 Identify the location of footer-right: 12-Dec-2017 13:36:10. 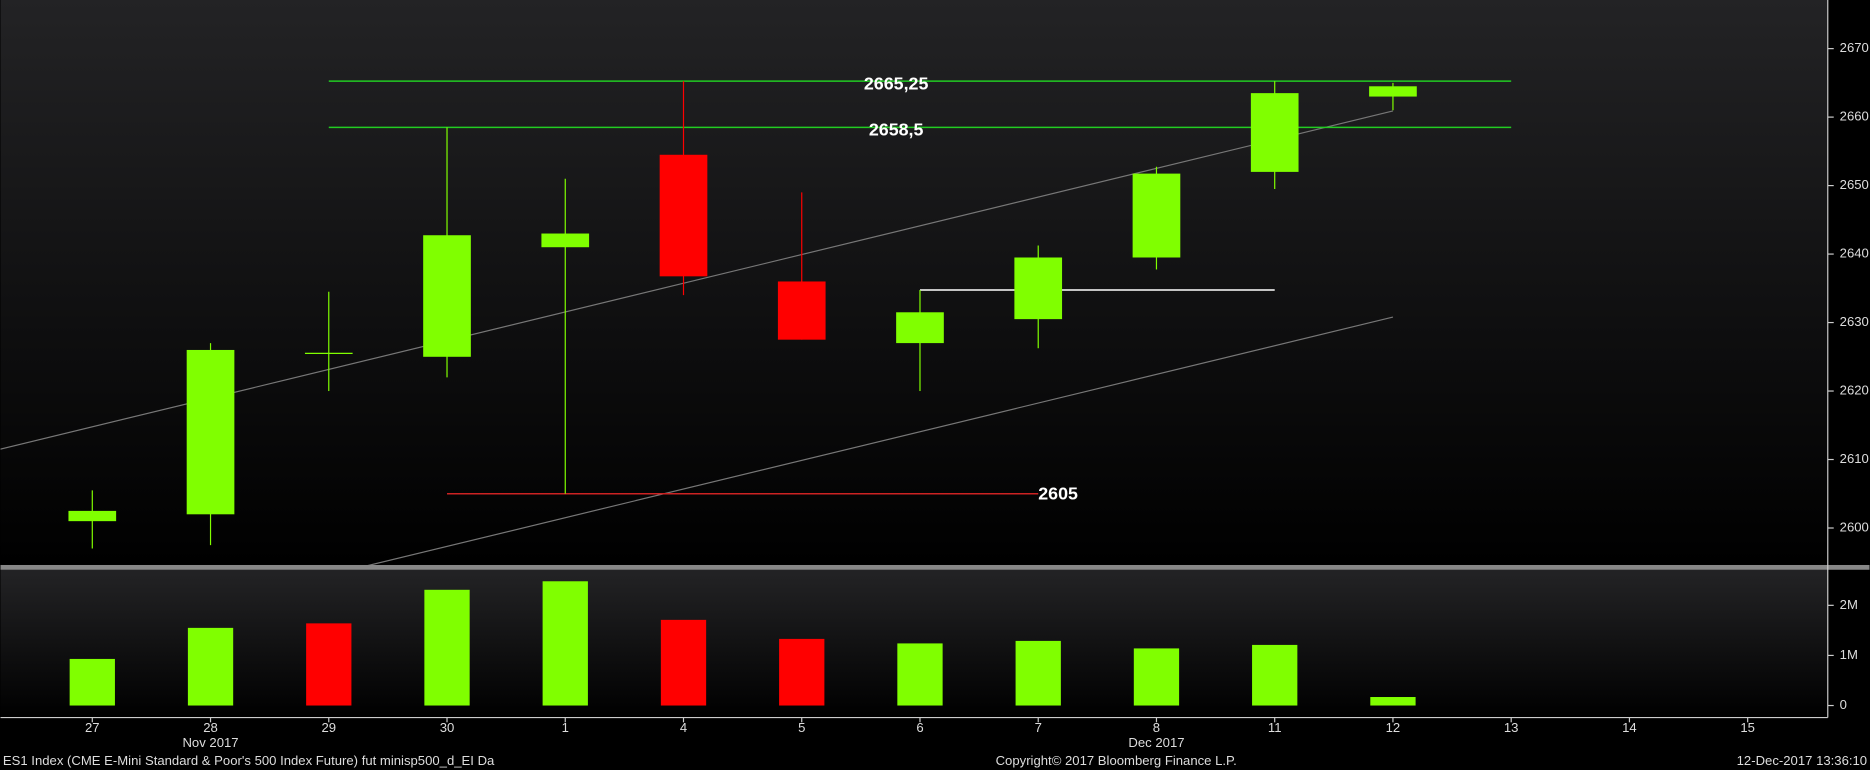
(1802, 760).